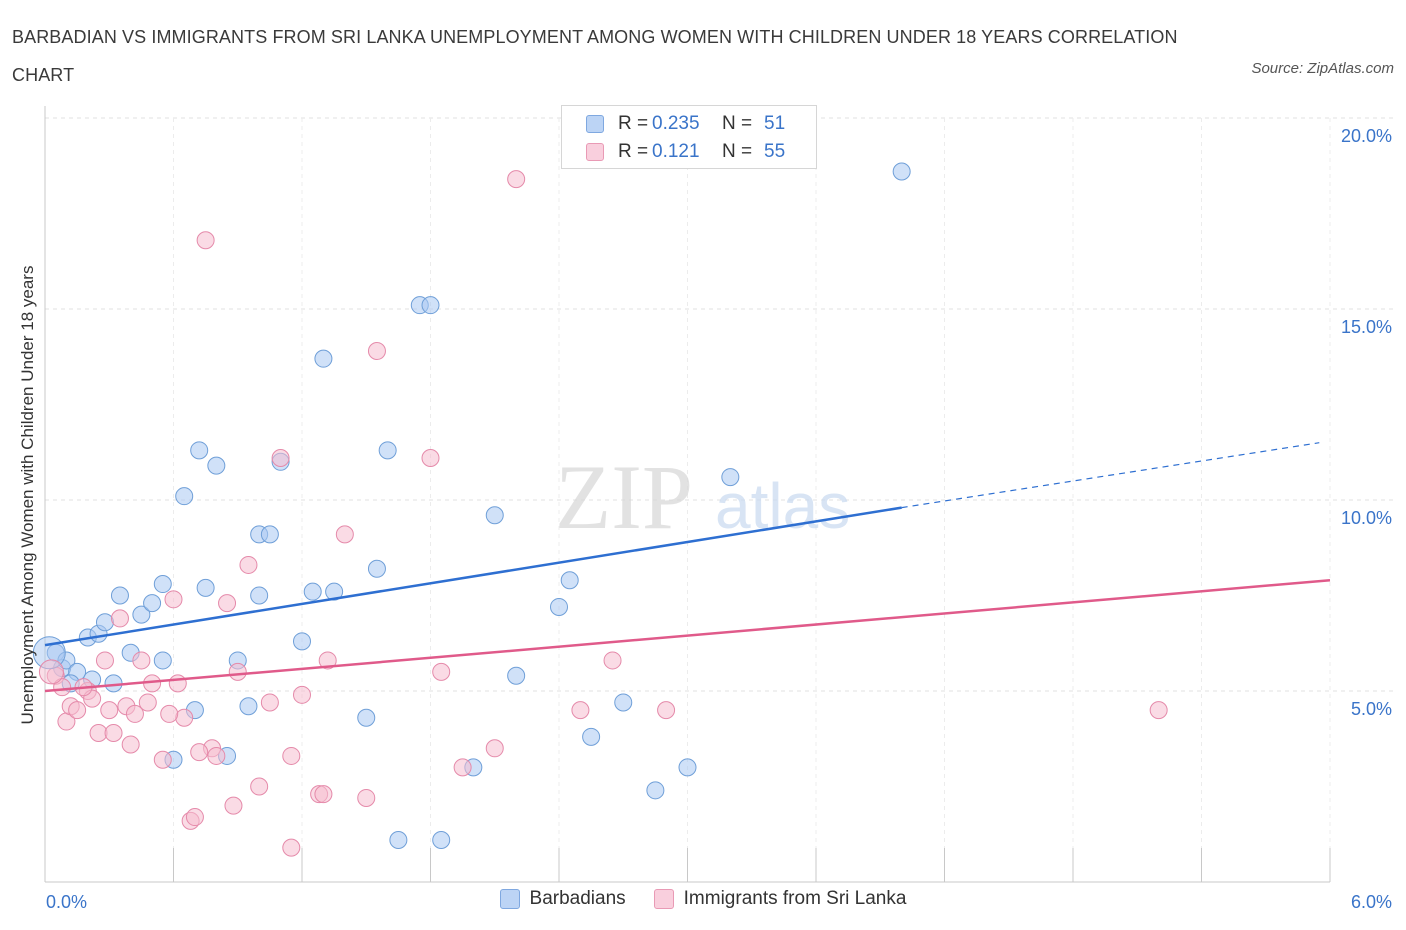 This screenshot has height=930, width=1406. Describe the element at coordinates (1110, 475) in the screenshot. I see `barbadian-trendline-extension` at that location.